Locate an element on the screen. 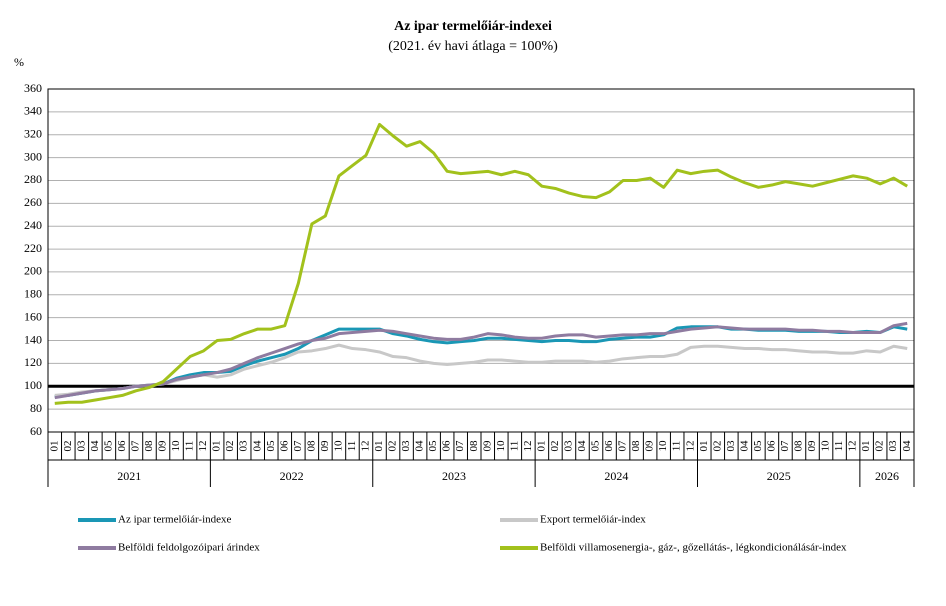 Image resolution: width=946 pixels, height=606 pixels. y-tick-label: 340 is located at coordinates (33, 111).